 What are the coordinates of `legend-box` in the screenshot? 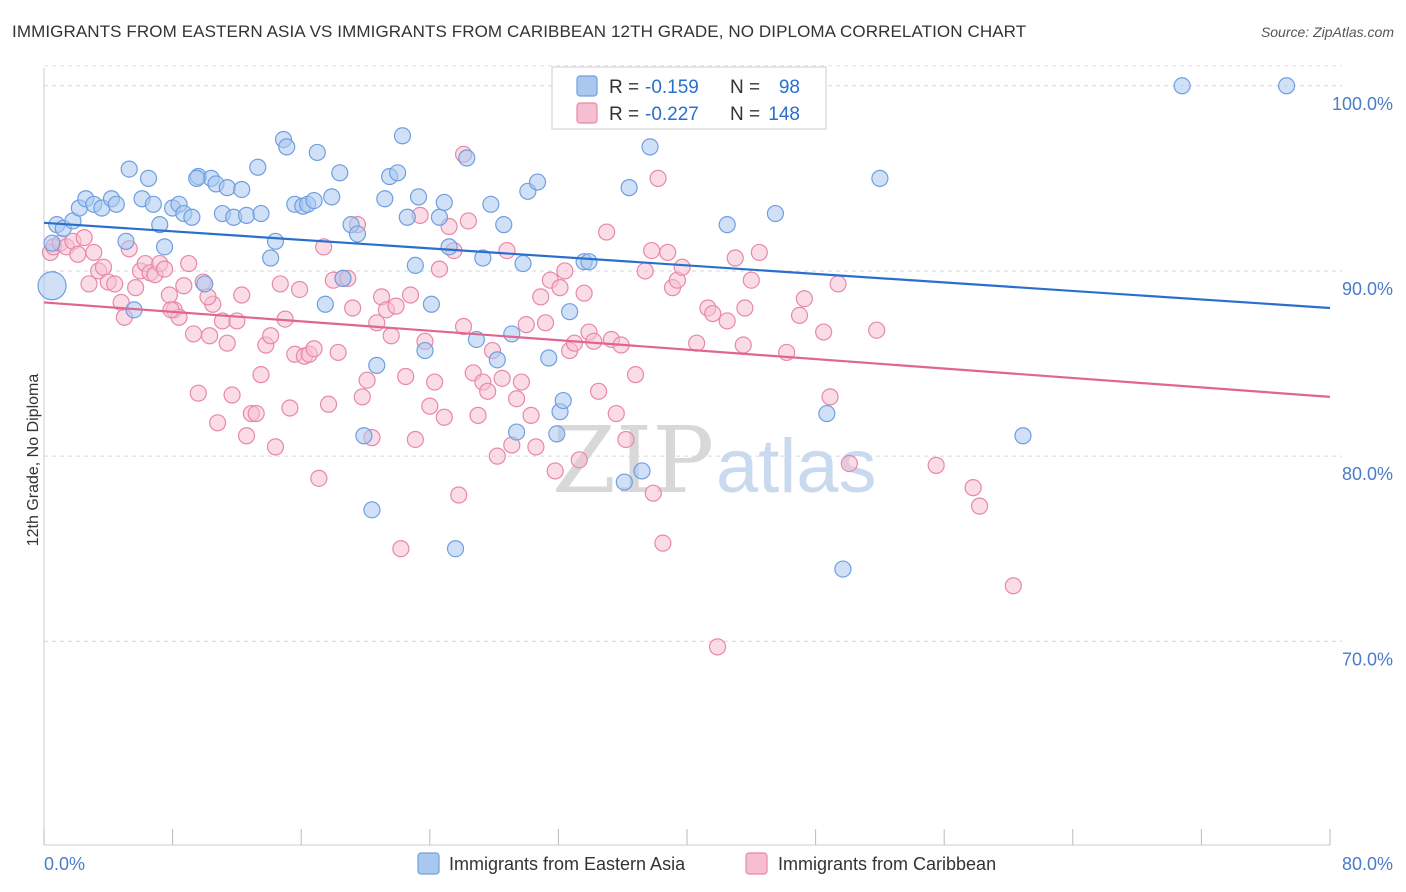 It's located at (689, 98).